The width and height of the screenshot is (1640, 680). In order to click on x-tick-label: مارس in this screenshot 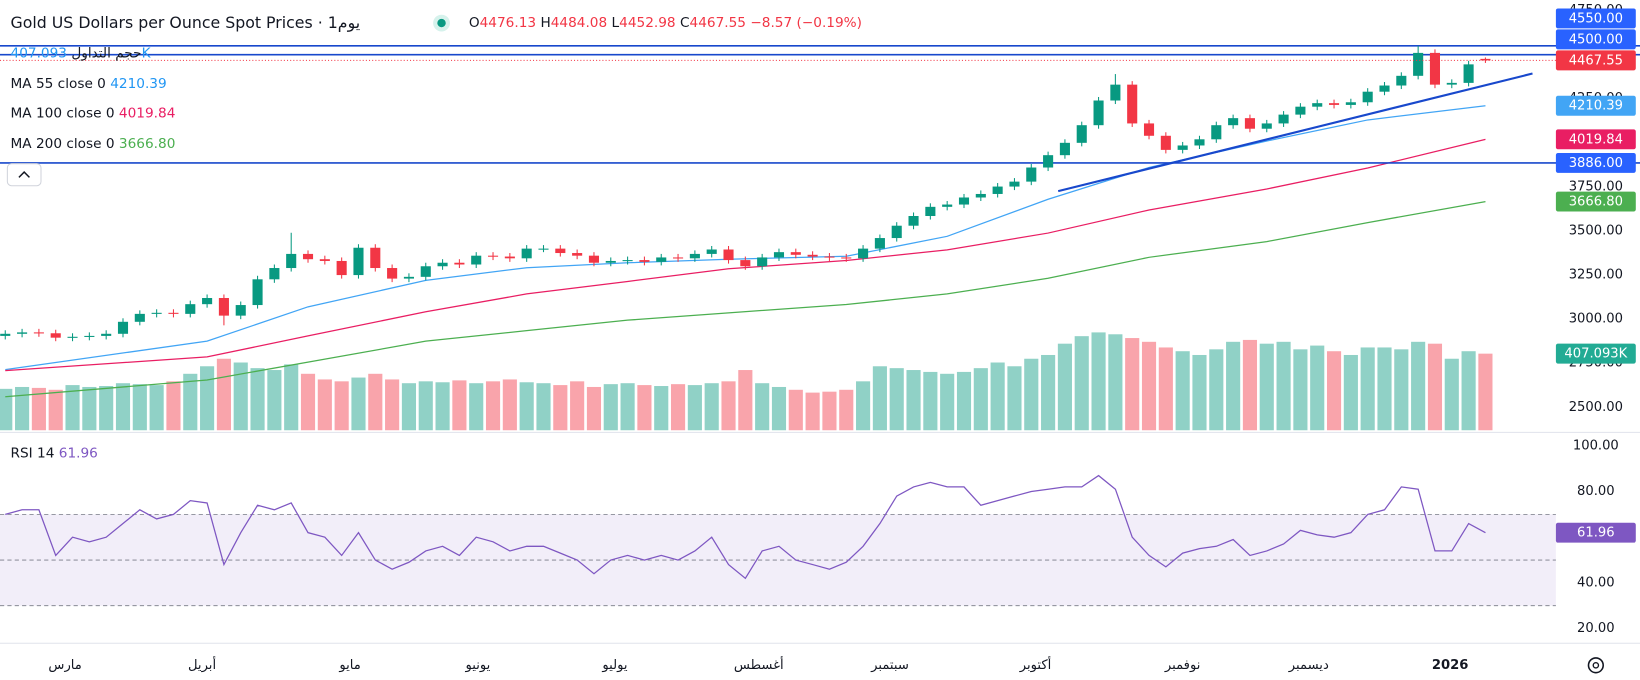, I will do `click(64, 665)`.